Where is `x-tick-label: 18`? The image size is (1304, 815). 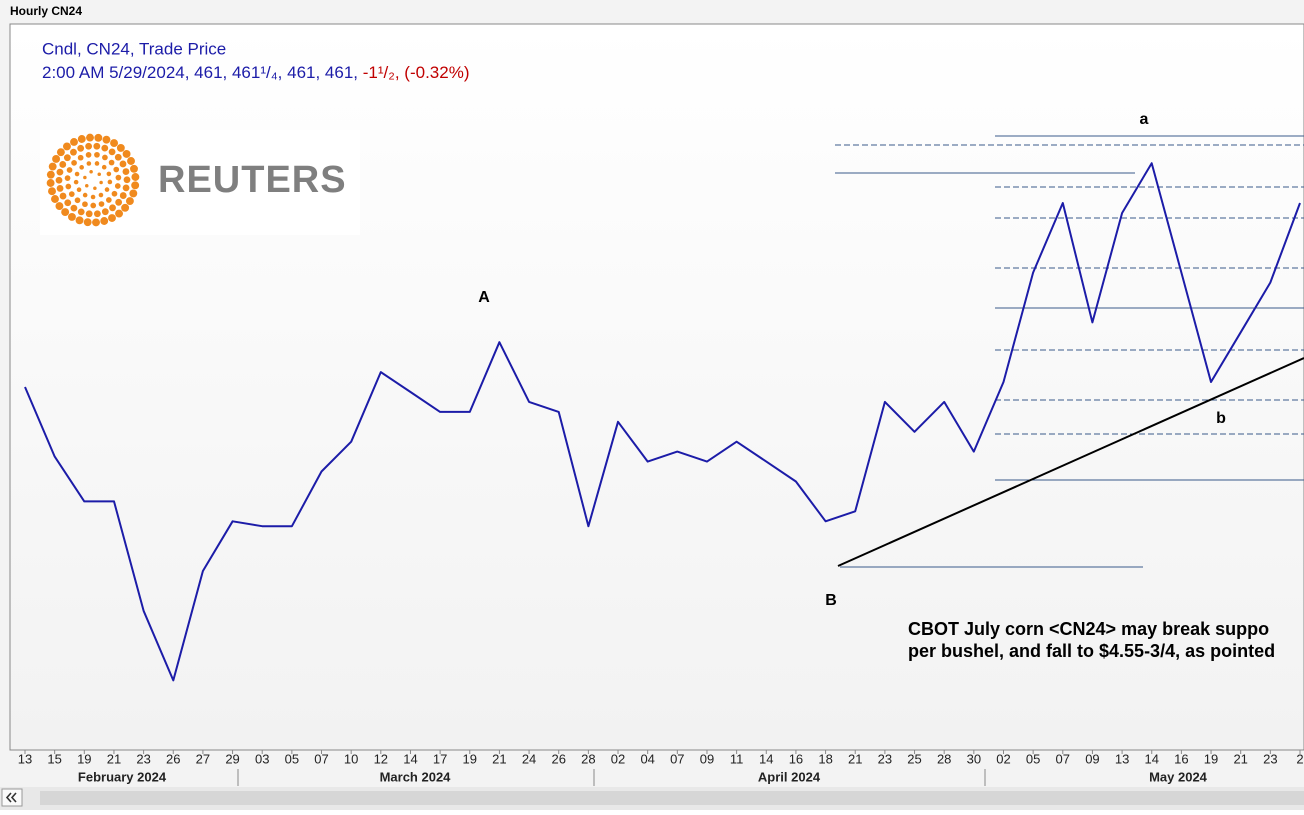 x-tick-label: 18 is located at coordinates (825, 758).